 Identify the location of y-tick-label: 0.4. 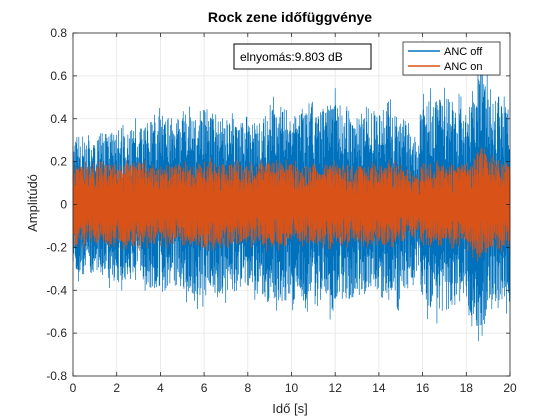
(58, 119).